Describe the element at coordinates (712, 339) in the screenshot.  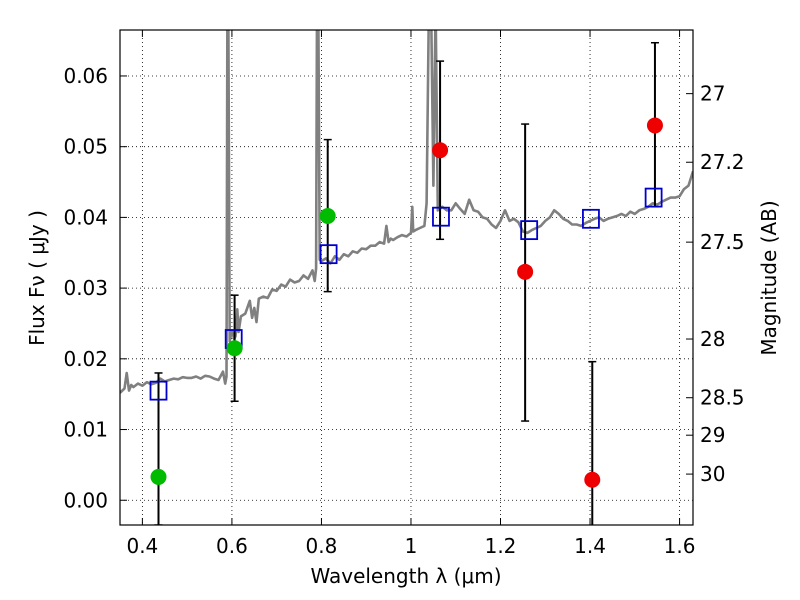
I see `y2-tick-label: 28` at that location.